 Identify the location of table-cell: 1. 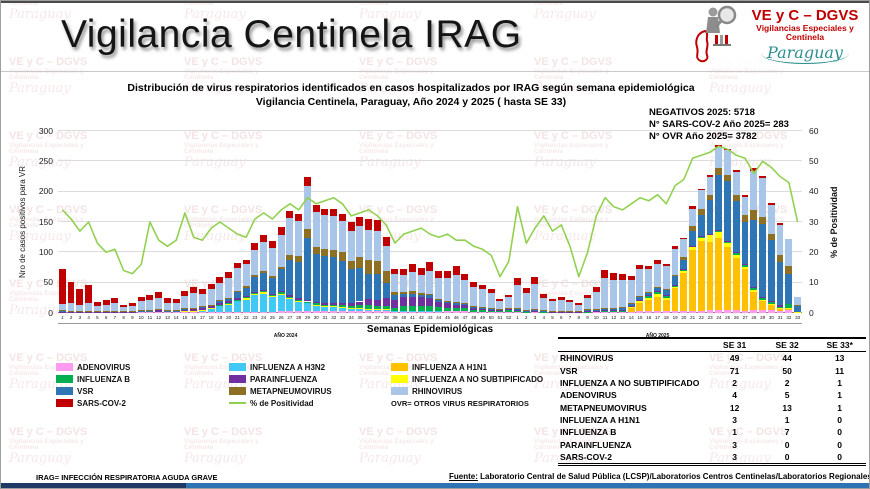
(734, 432).